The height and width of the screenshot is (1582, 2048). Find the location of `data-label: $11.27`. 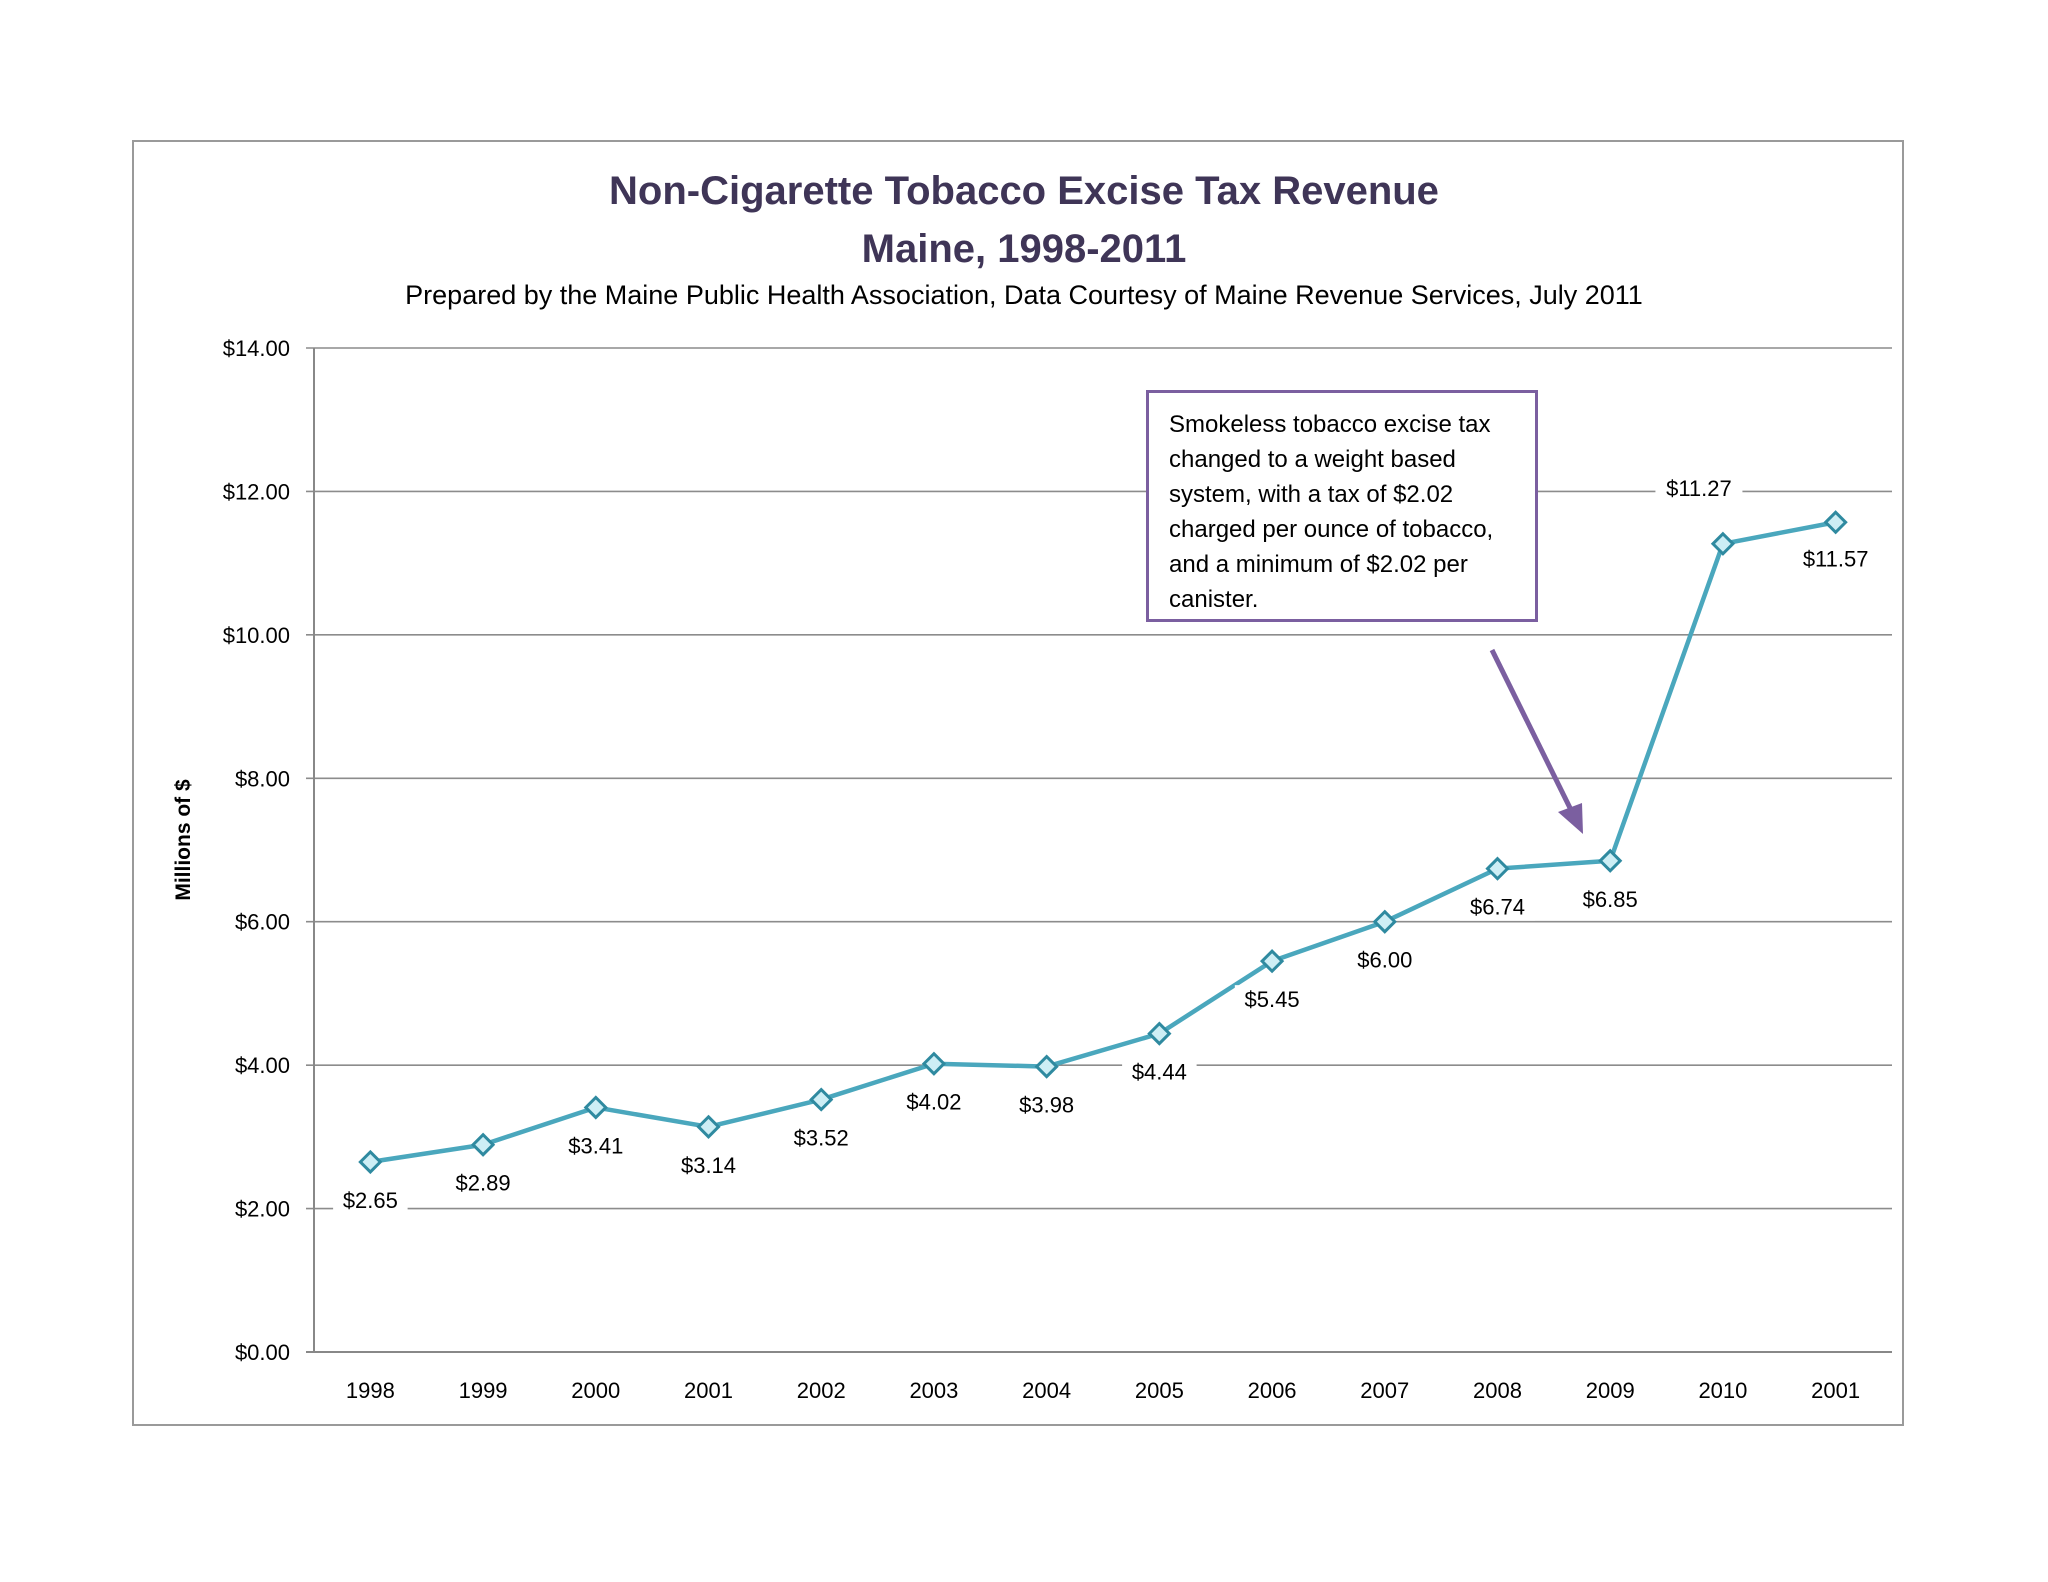

data-label: $11.27 is located at coordinates (1699, 488).